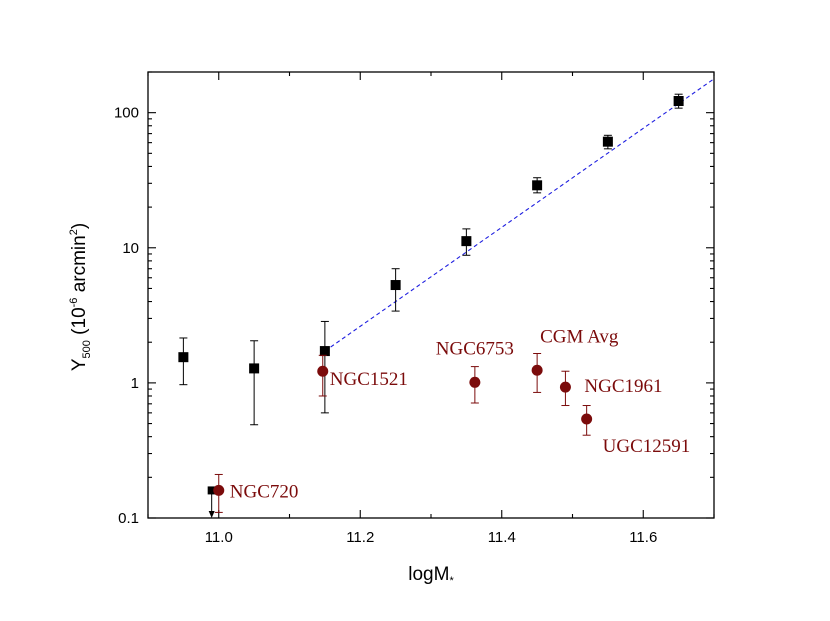  I want to click on galaxy-label: UGC12591, so click(647, 446).